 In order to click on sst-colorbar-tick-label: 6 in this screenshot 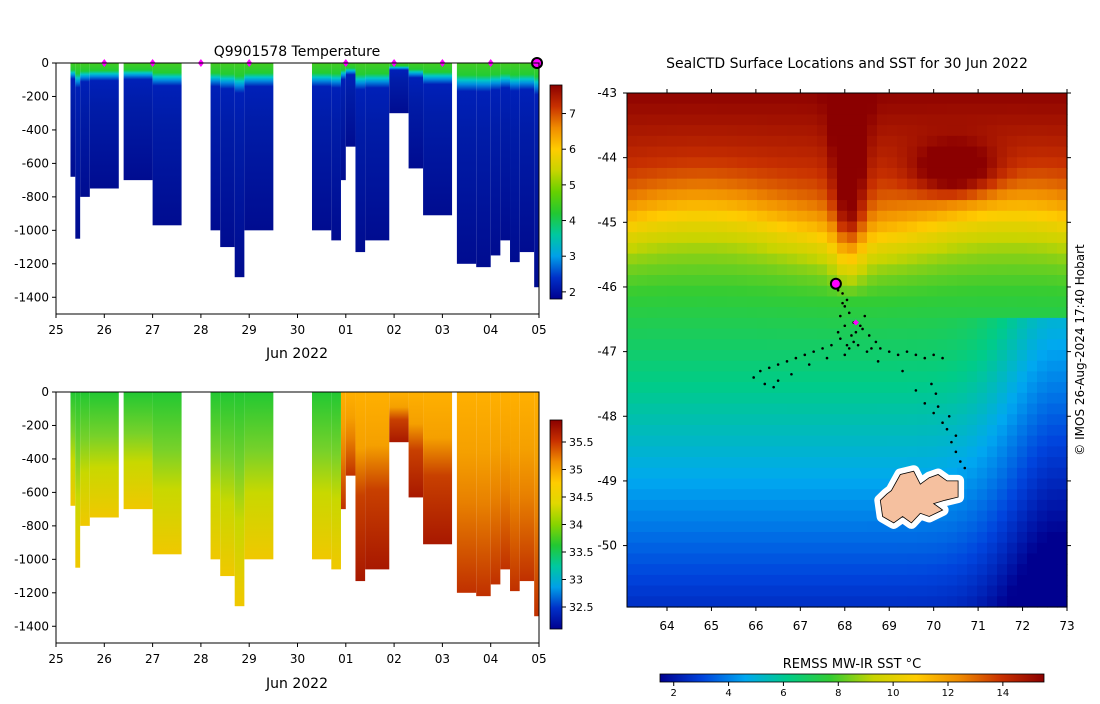, I will do `click(783, 693)`.